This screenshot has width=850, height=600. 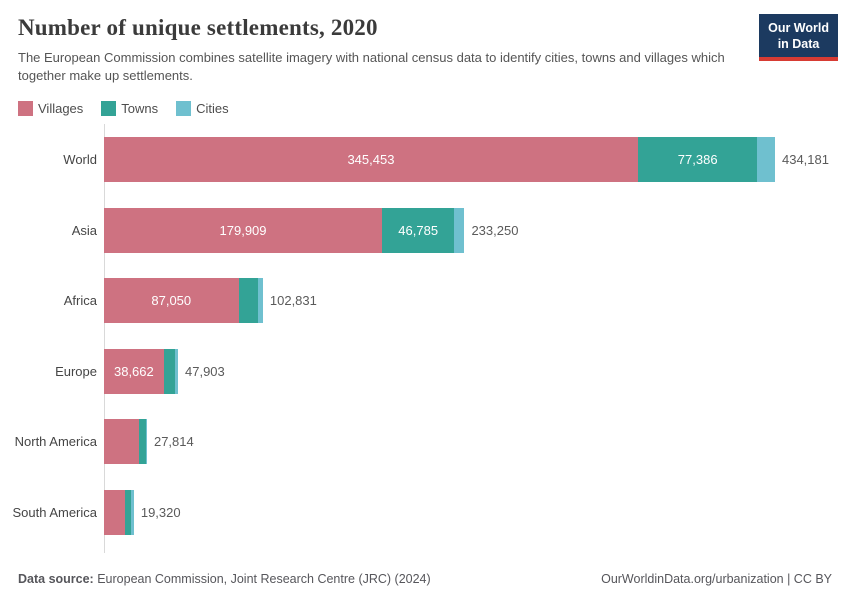 I want to click on category-label: South America, so click(x=54, y=512).